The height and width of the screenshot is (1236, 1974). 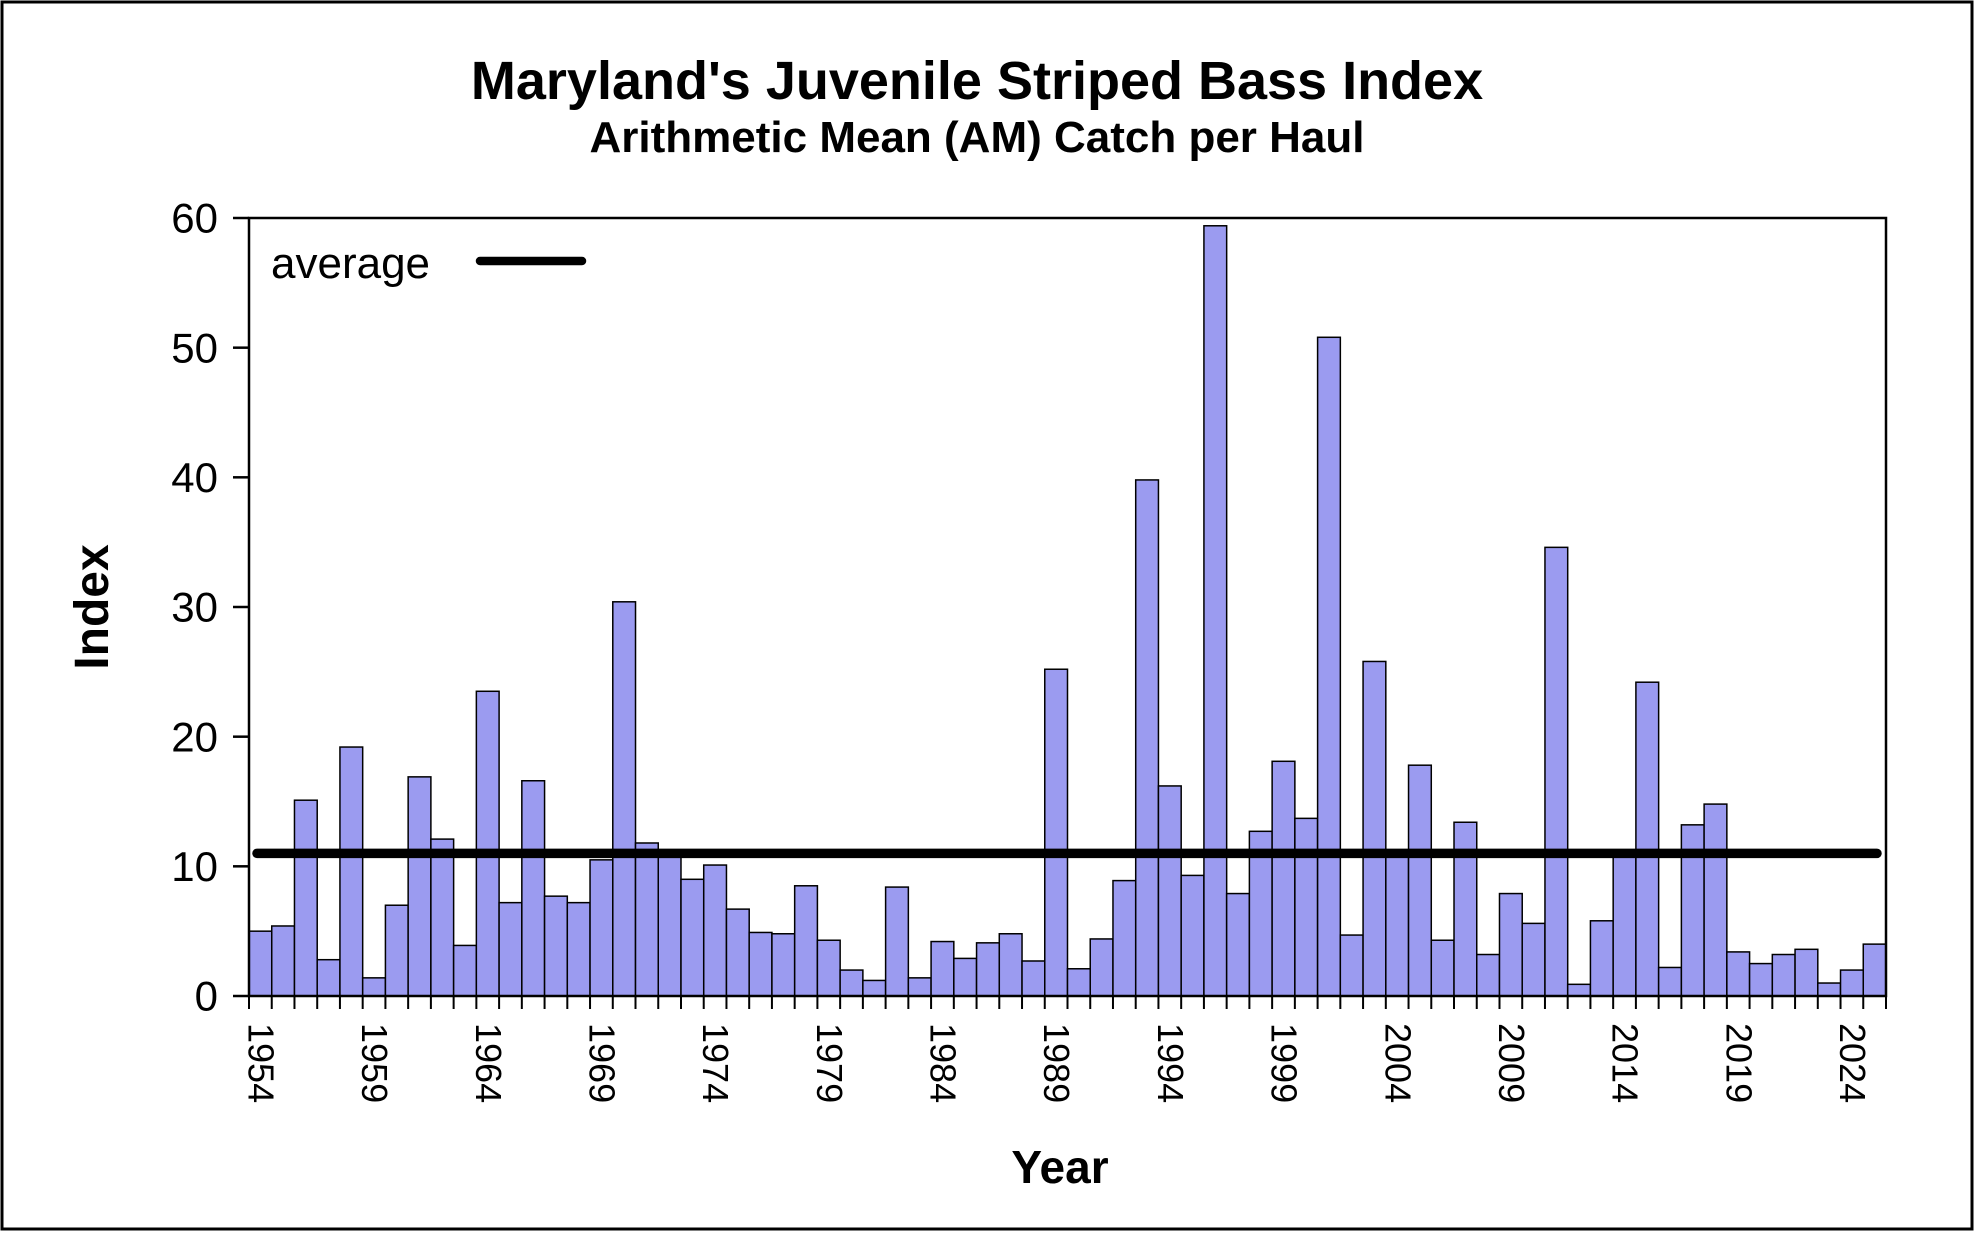 What do you see at coordinates (1488, 975) in the screenshot?
I see `bar-2008` at bounding box center [1488, 975].